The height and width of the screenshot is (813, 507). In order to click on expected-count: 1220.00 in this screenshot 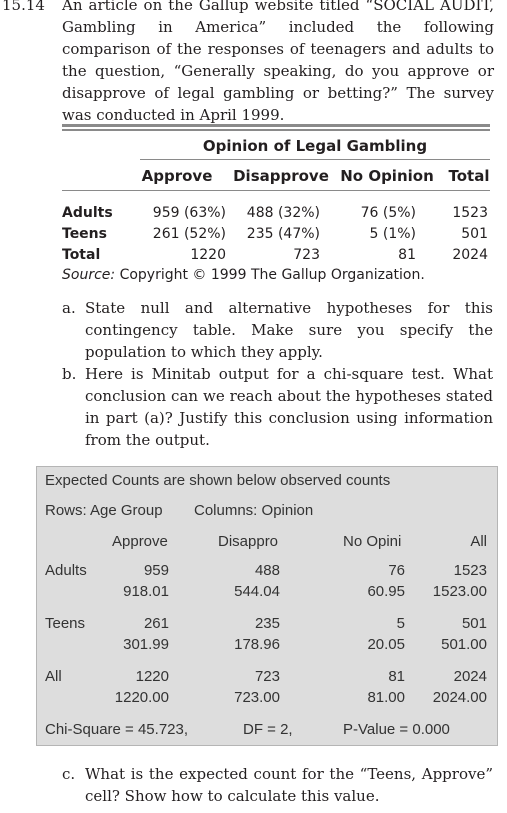, I will do `click(141, 697)`.